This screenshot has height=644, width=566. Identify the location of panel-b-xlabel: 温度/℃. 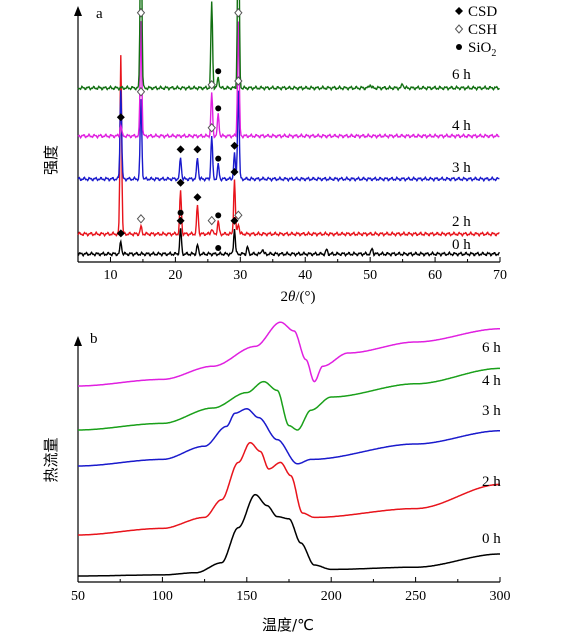
(288, 625).